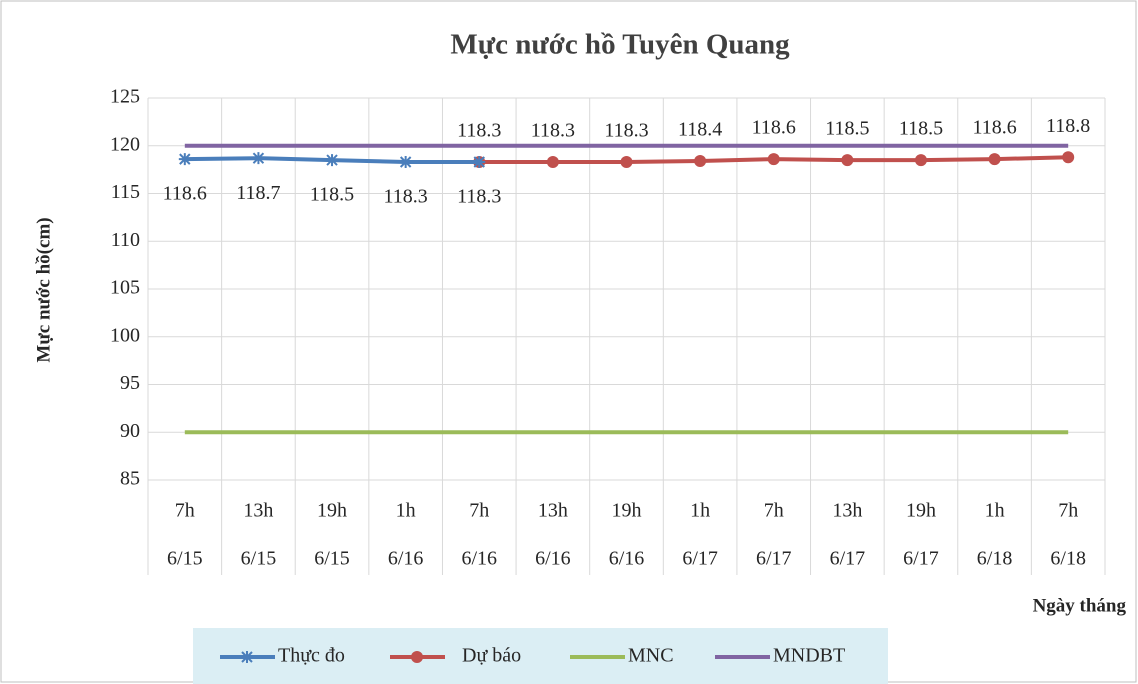  I want to click on y-tick-label: 120, so click(125, 144).